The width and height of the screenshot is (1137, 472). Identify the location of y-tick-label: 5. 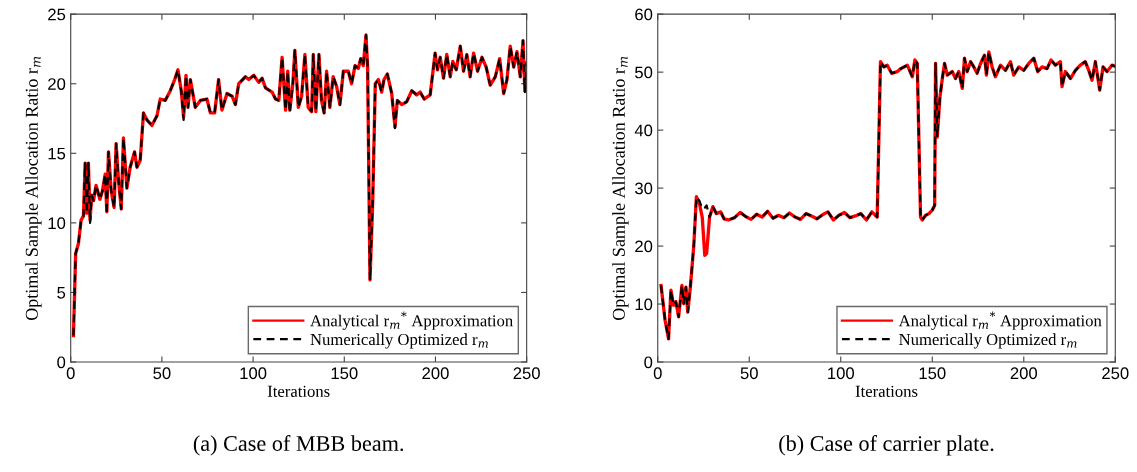
(61, 293).